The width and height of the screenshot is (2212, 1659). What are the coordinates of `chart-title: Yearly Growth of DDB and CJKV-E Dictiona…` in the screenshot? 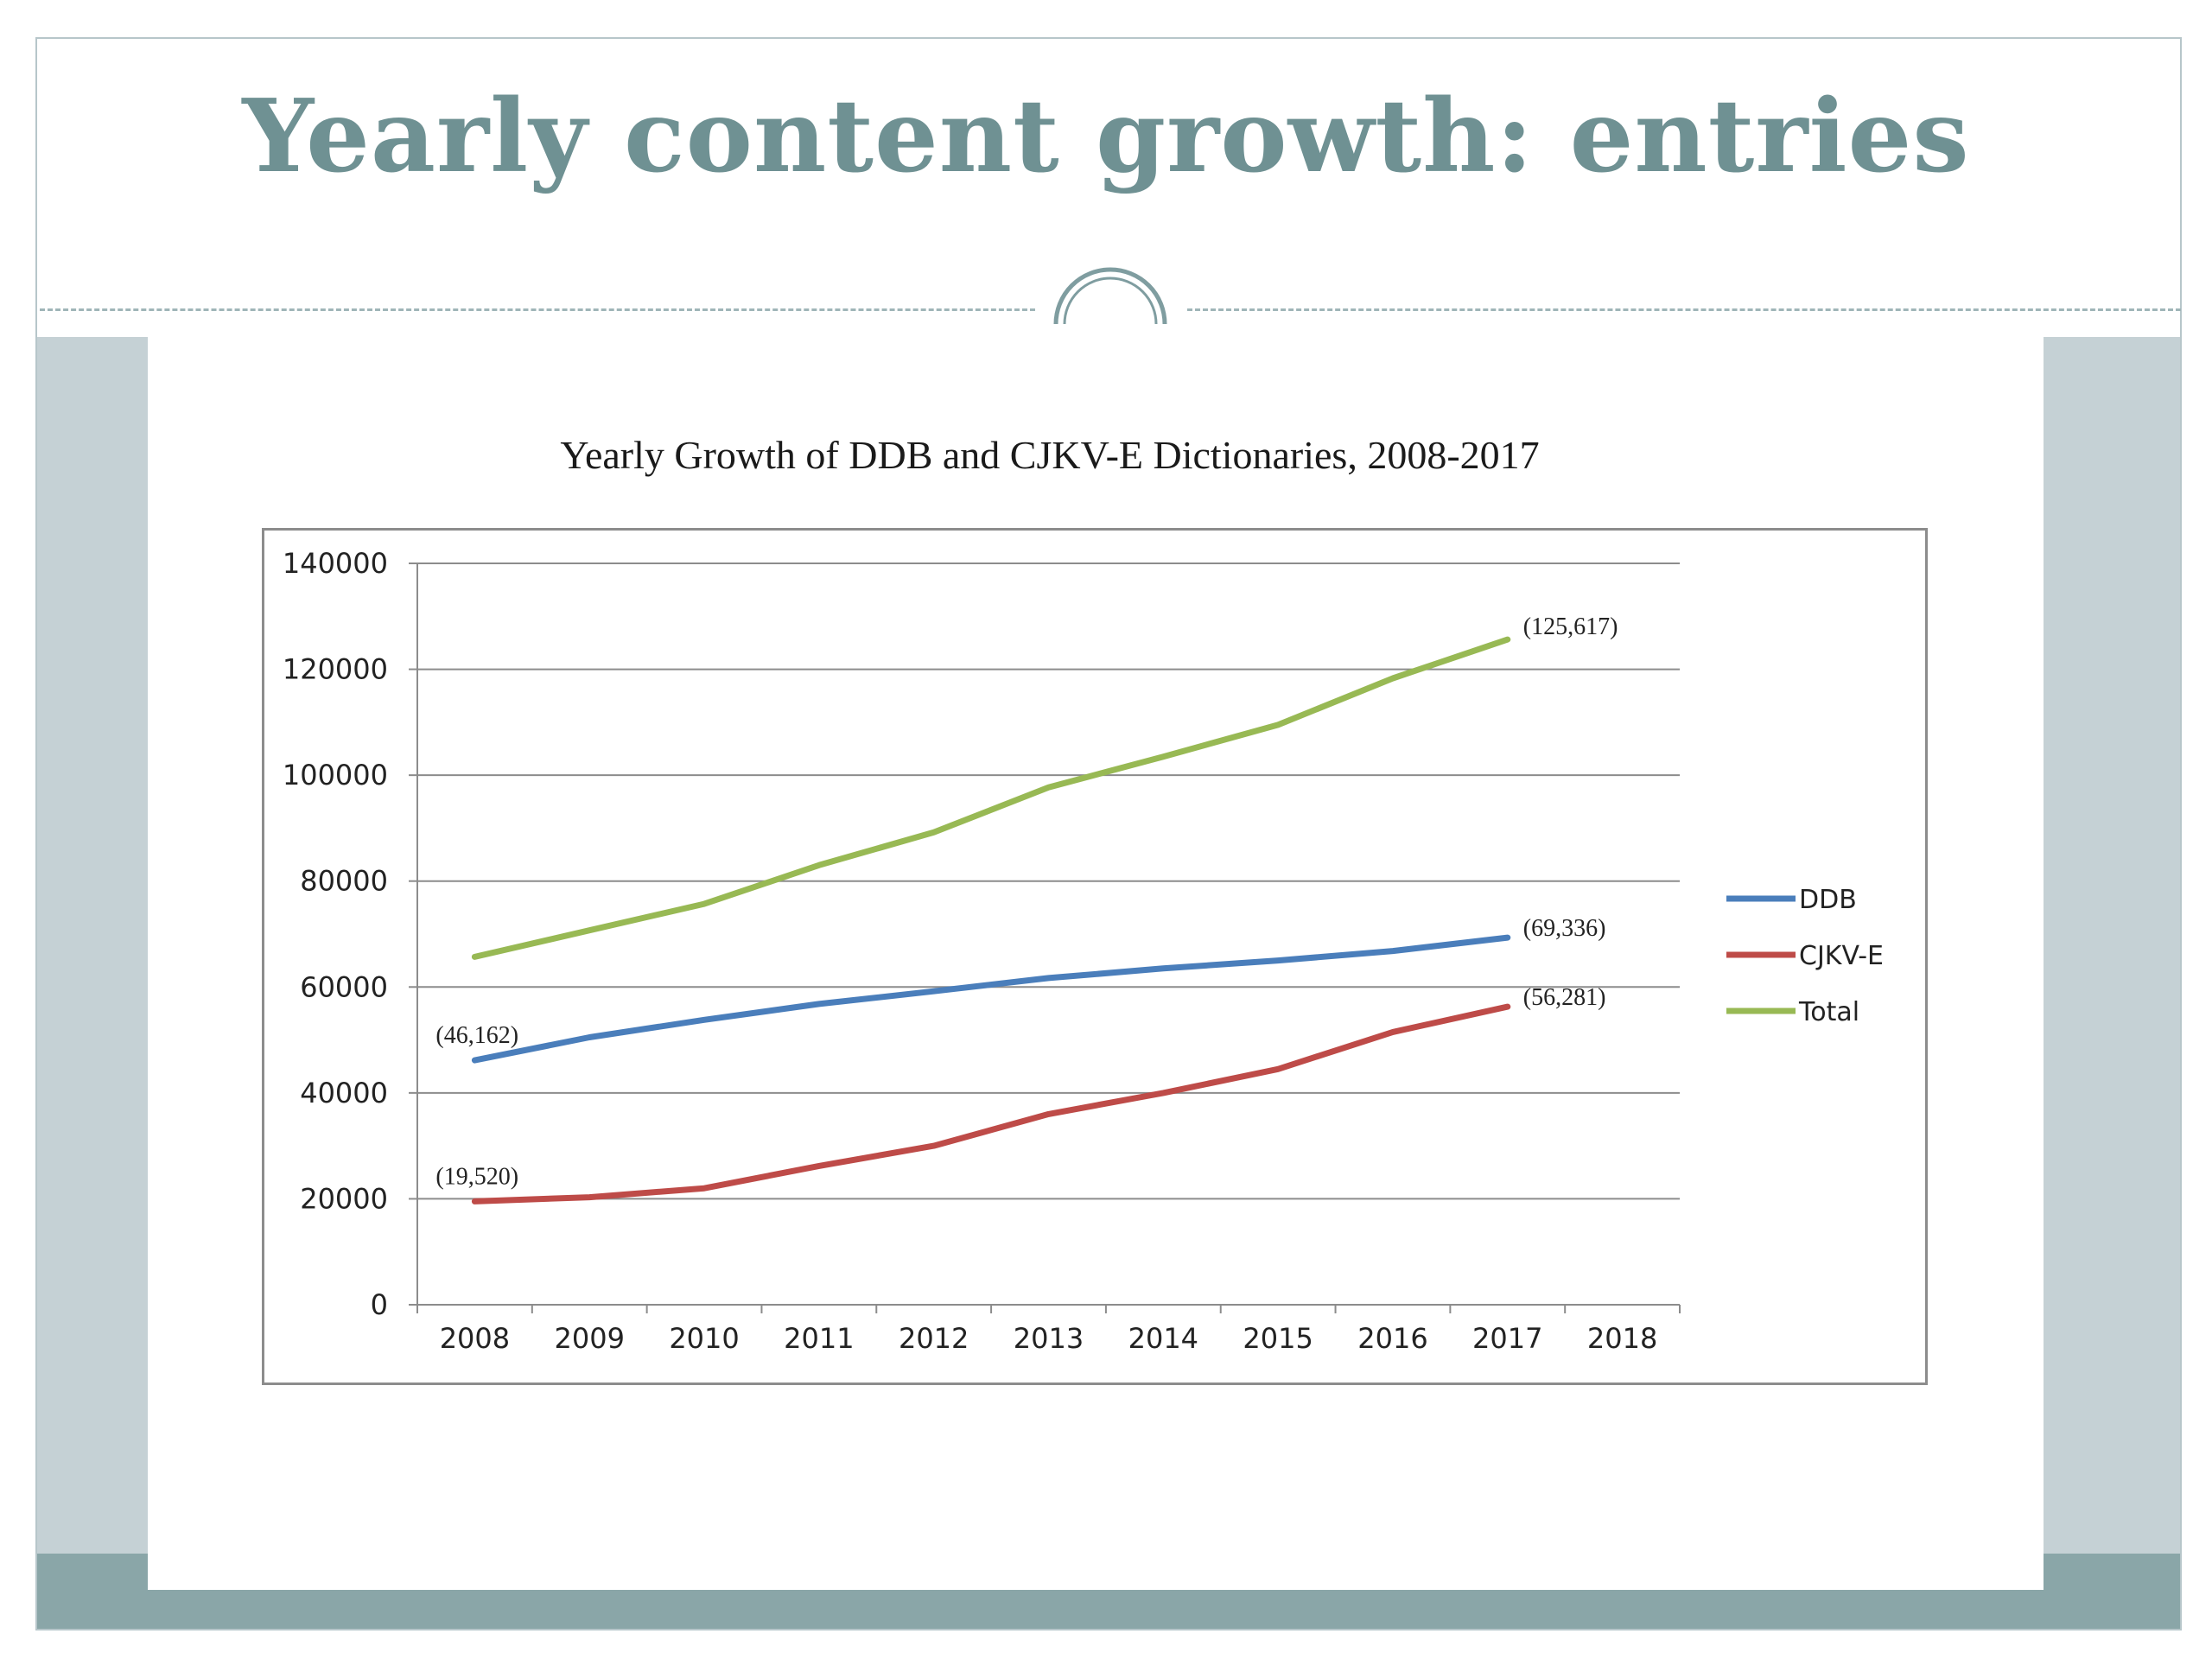 It's located at (1050, 455).